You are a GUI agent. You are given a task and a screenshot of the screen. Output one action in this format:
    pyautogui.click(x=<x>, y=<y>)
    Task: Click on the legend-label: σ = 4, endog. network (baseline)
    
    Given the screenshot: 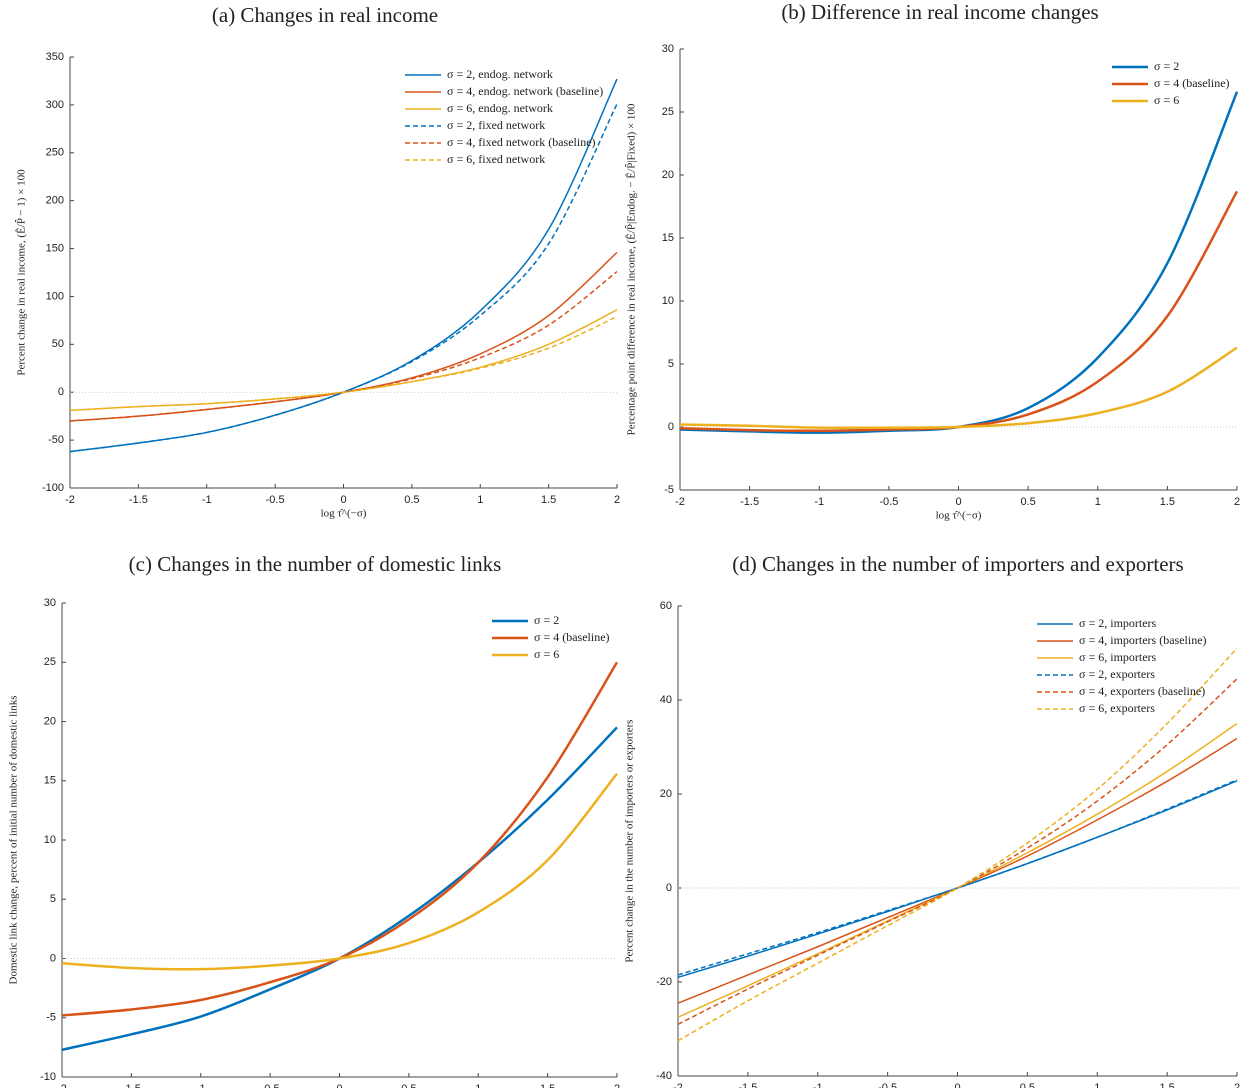 What is the action you would take?
    pyautogui.click(x=525, y=91)
    